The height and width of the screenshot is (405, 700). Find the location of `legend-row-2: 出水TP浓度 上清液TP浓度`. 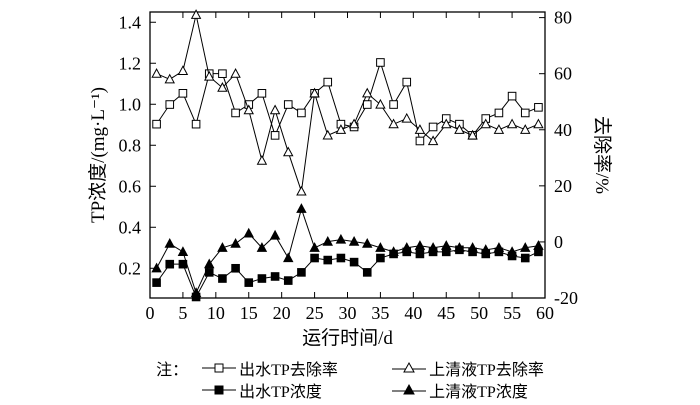

legend-row-2: 出水TP浓度 上清液TP浓度 is located at coordinates (350, 390).